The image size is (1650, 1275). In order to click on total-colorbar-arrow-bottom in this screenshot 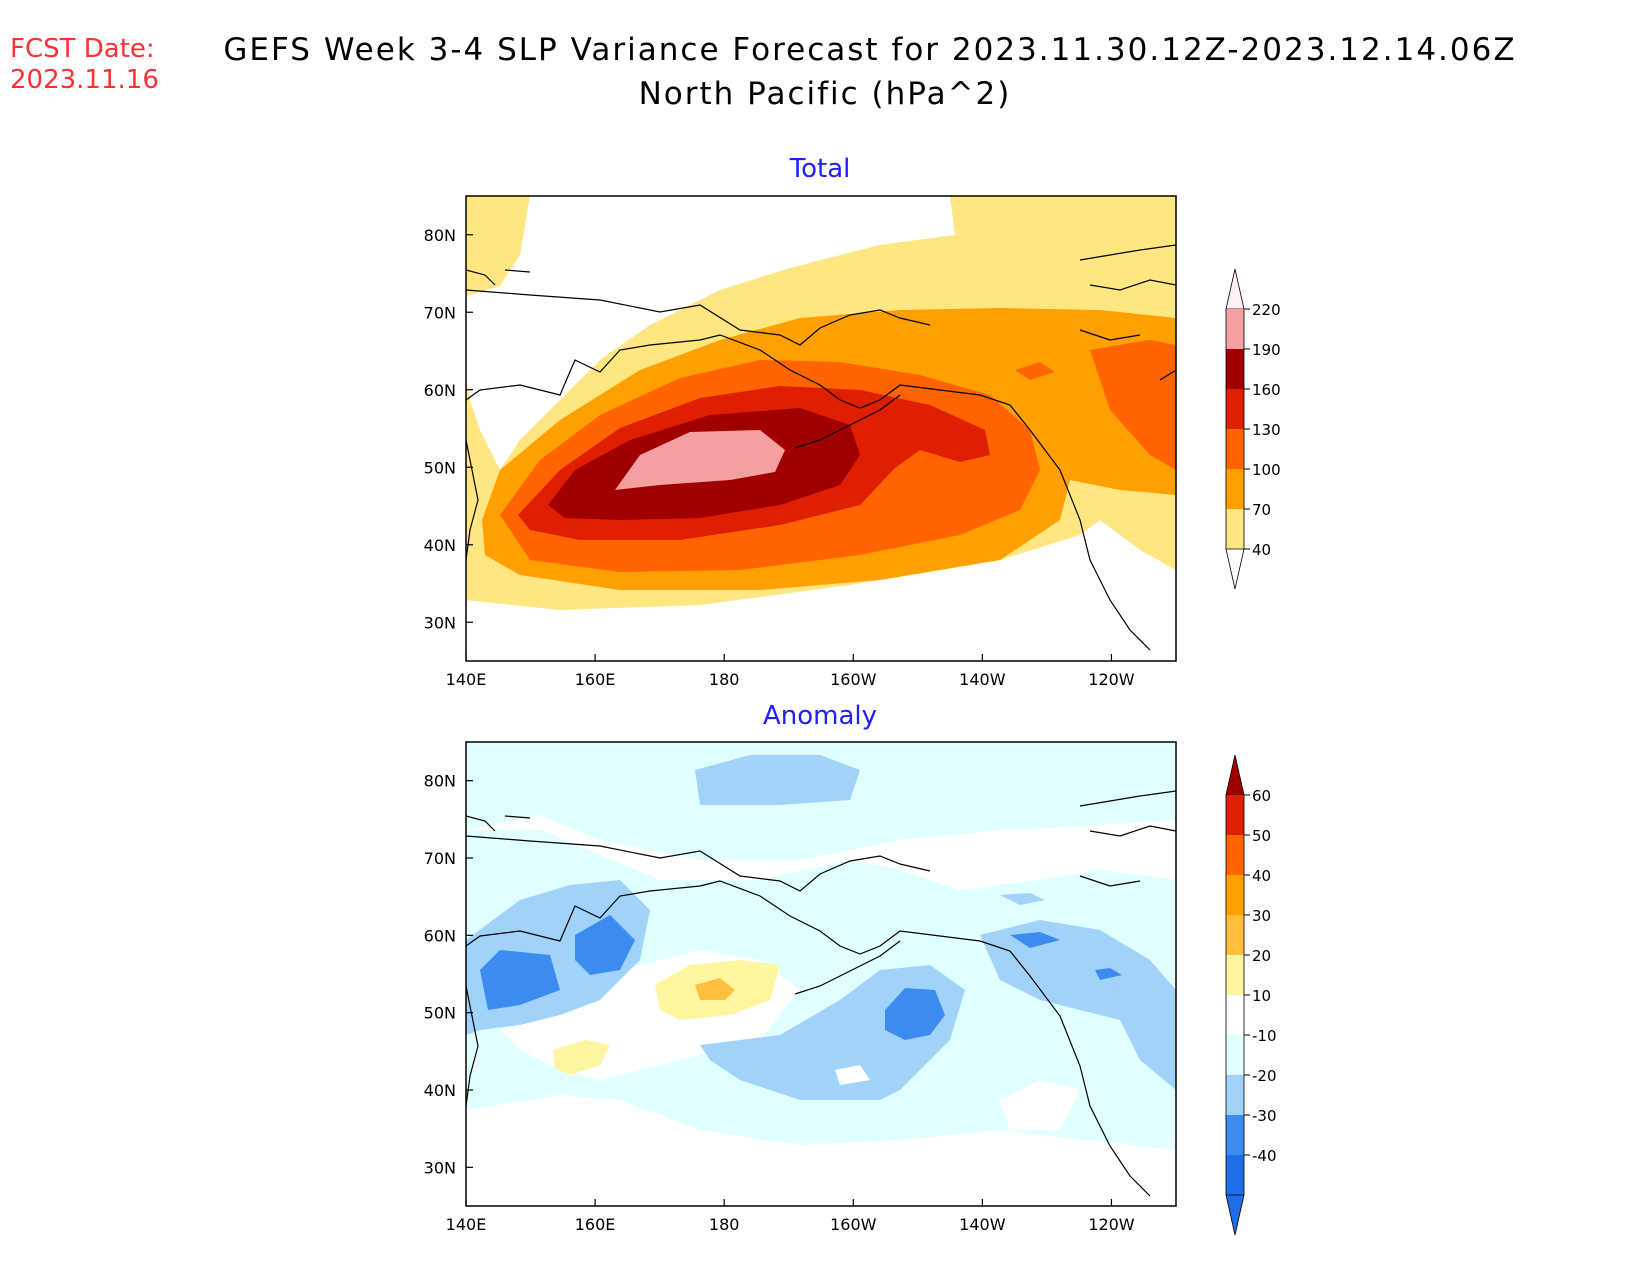, I will do `click(1235, 569)`.